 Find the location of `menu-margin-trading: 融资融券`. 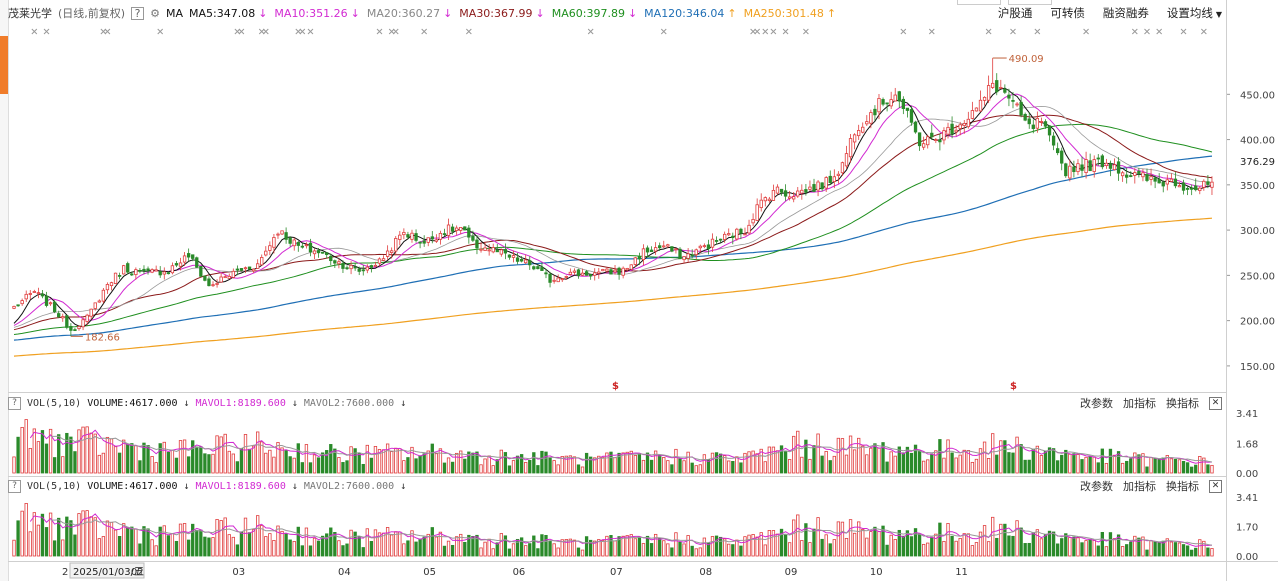

menu-margin-trading: 融资融券 is located at coordinates (1125, 13).